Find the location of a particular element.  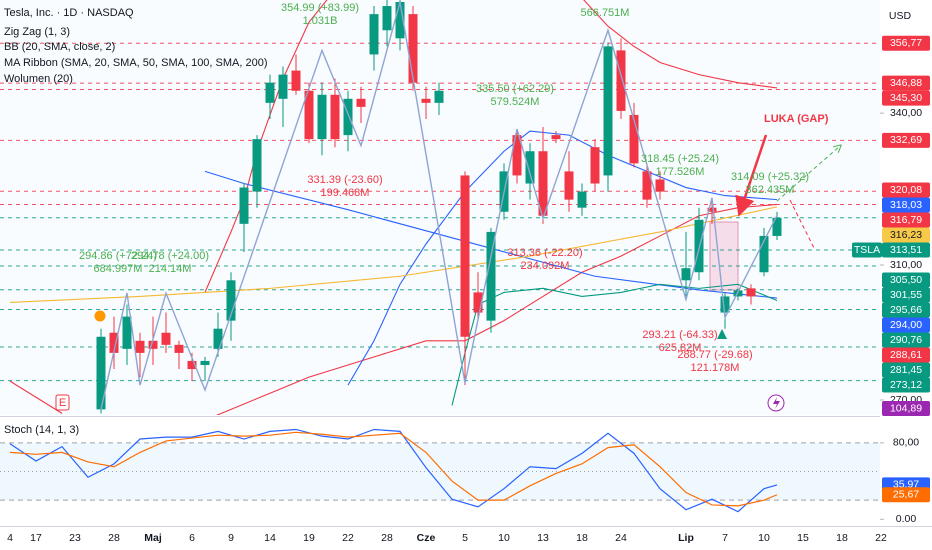

price-label: 290,76 is located at coordinates (906, 340).